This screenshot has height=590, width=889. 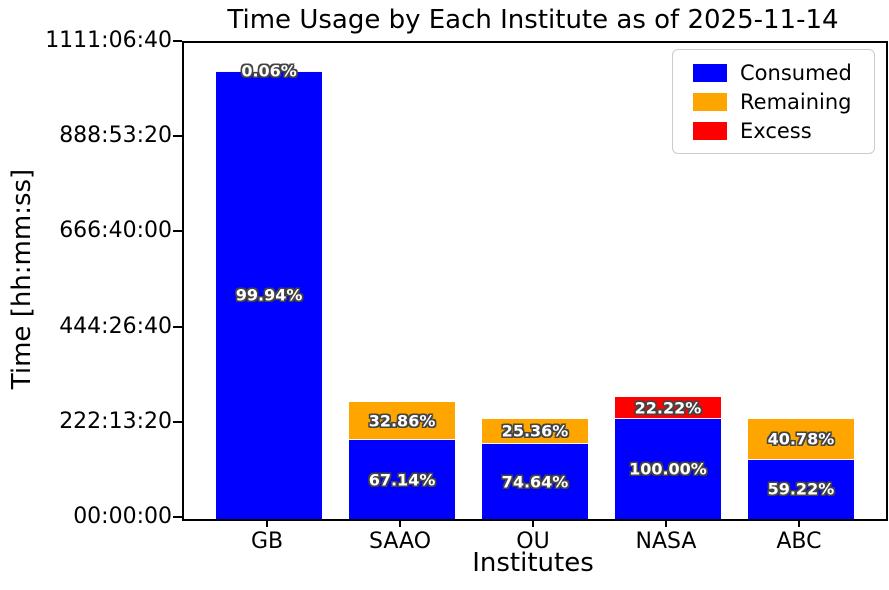 I want to click on bar-segment-consumed-saao, so click(x=402, y=479).